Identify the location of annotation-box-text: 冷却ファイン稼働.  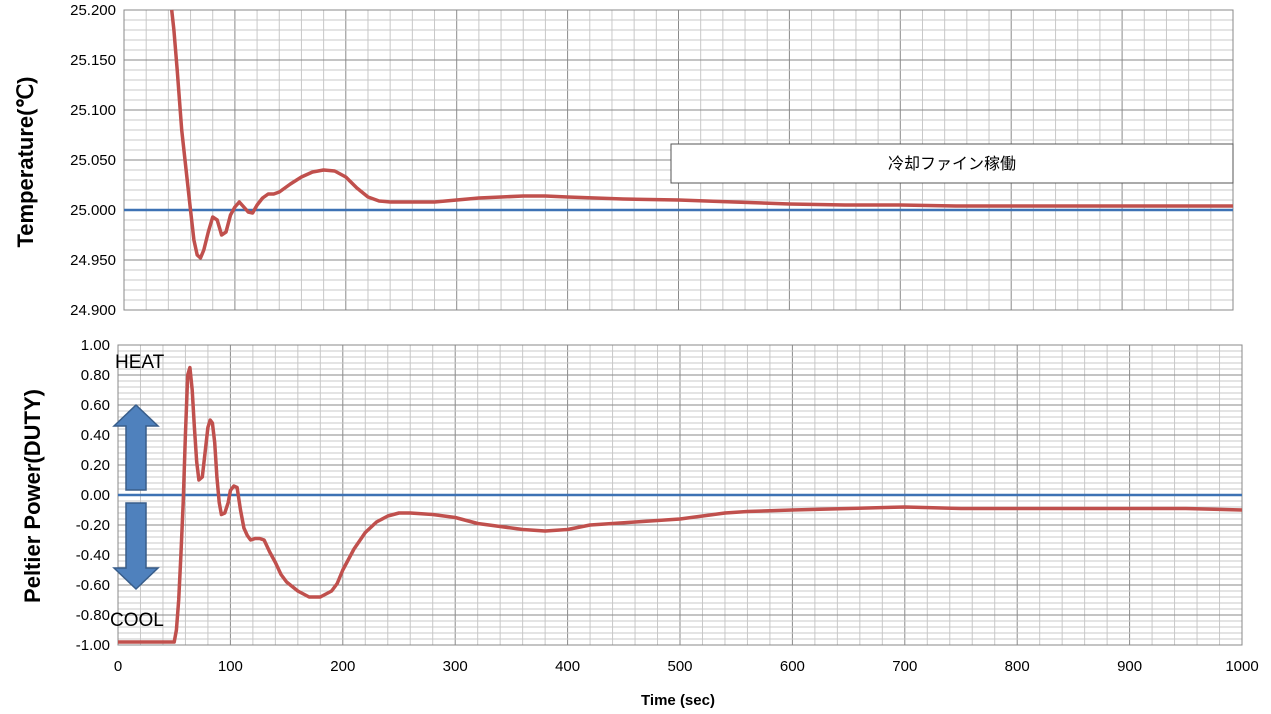
(952, 163).